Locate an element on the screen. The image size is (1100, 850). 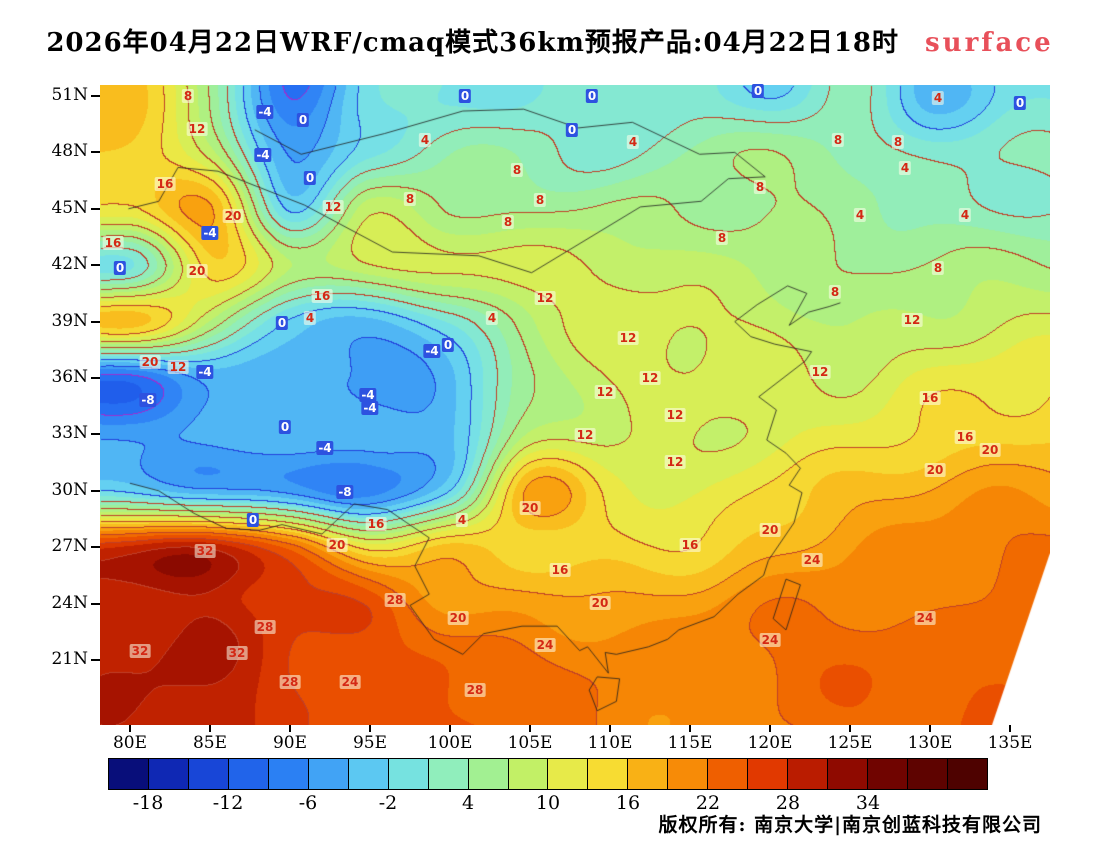
lon-tick-label: 115E is located at coordinates (690, 743).